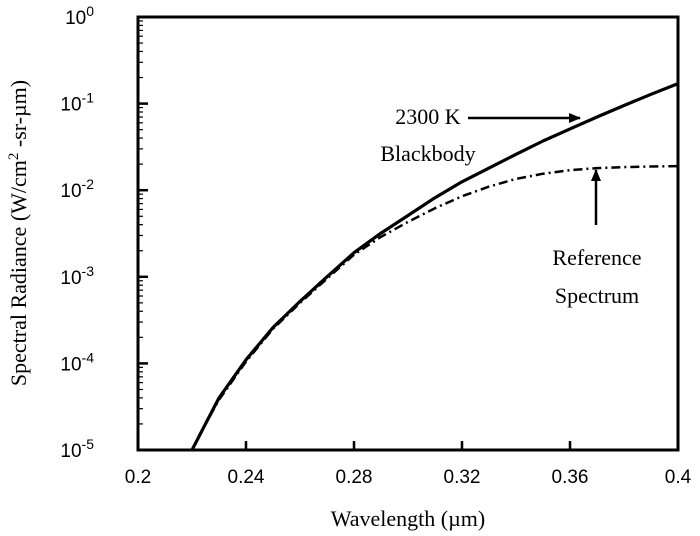 This screenshot has width=700, height=536. What do you see at coordinates (570, 477) in the screenshot?
I see `x-tick-label: 0.36` at bounding box center [570, 477].